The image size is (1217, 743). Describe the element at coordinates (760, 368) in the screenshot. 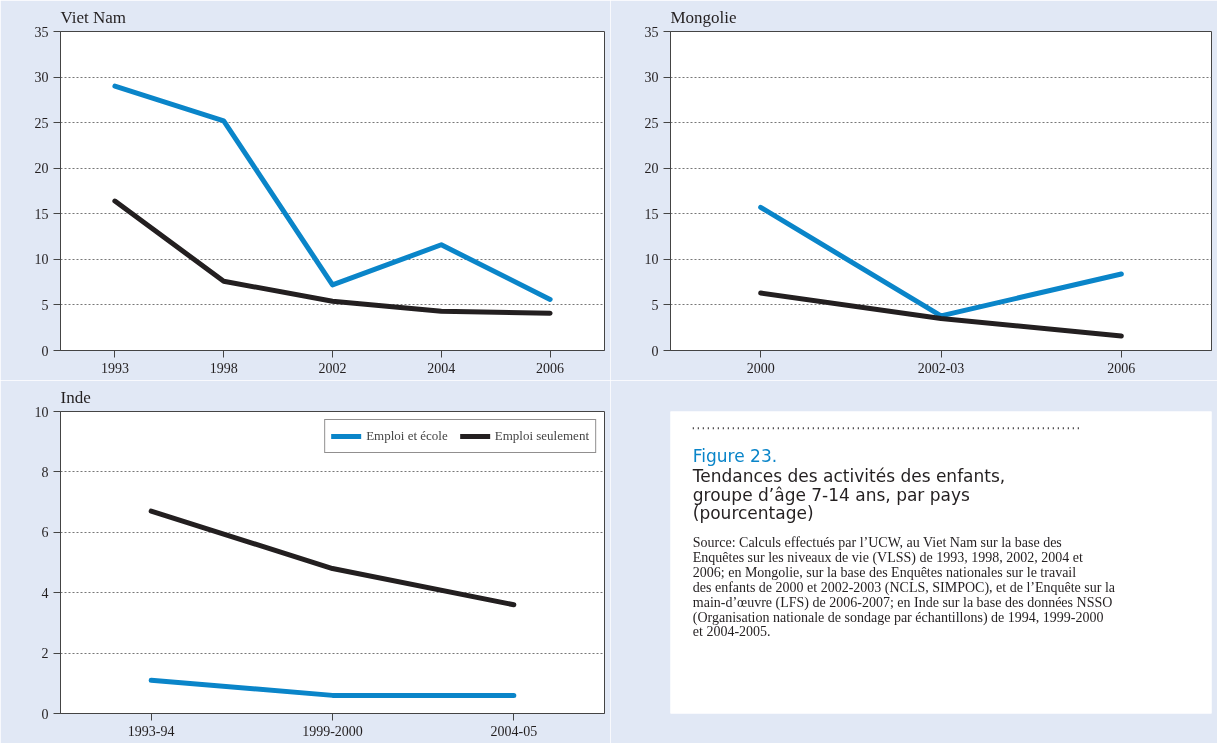

I see `x-tick-label: 2000` at that location.